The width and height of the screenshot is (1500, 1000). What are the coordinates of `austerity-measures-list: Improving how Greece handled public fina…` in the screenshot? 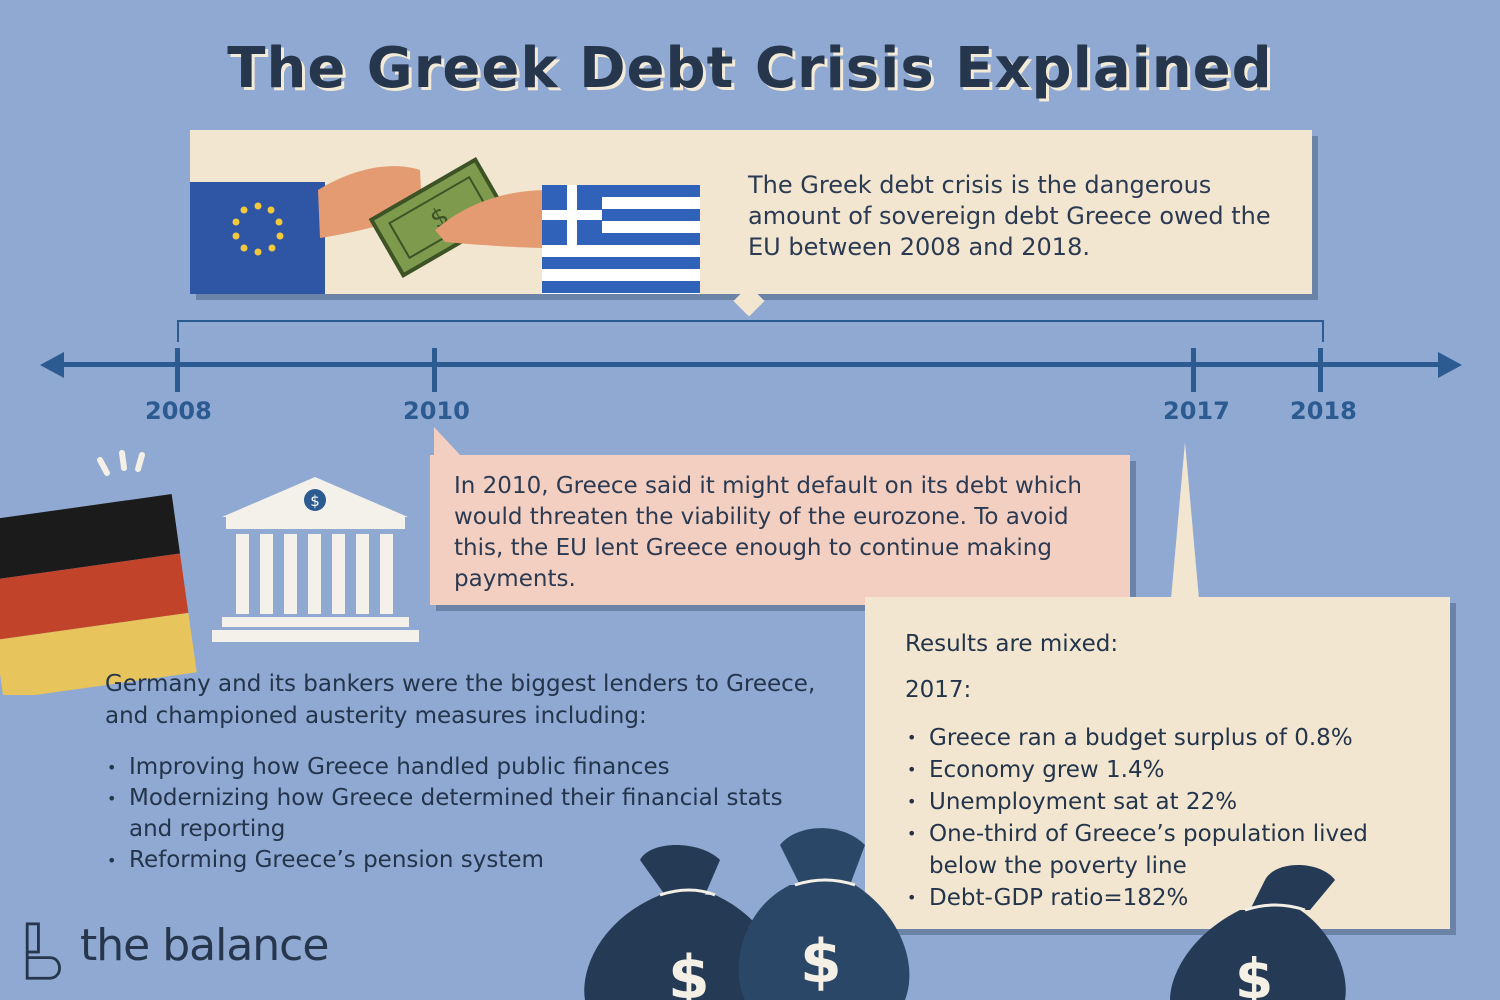 It's located at (455, 814).